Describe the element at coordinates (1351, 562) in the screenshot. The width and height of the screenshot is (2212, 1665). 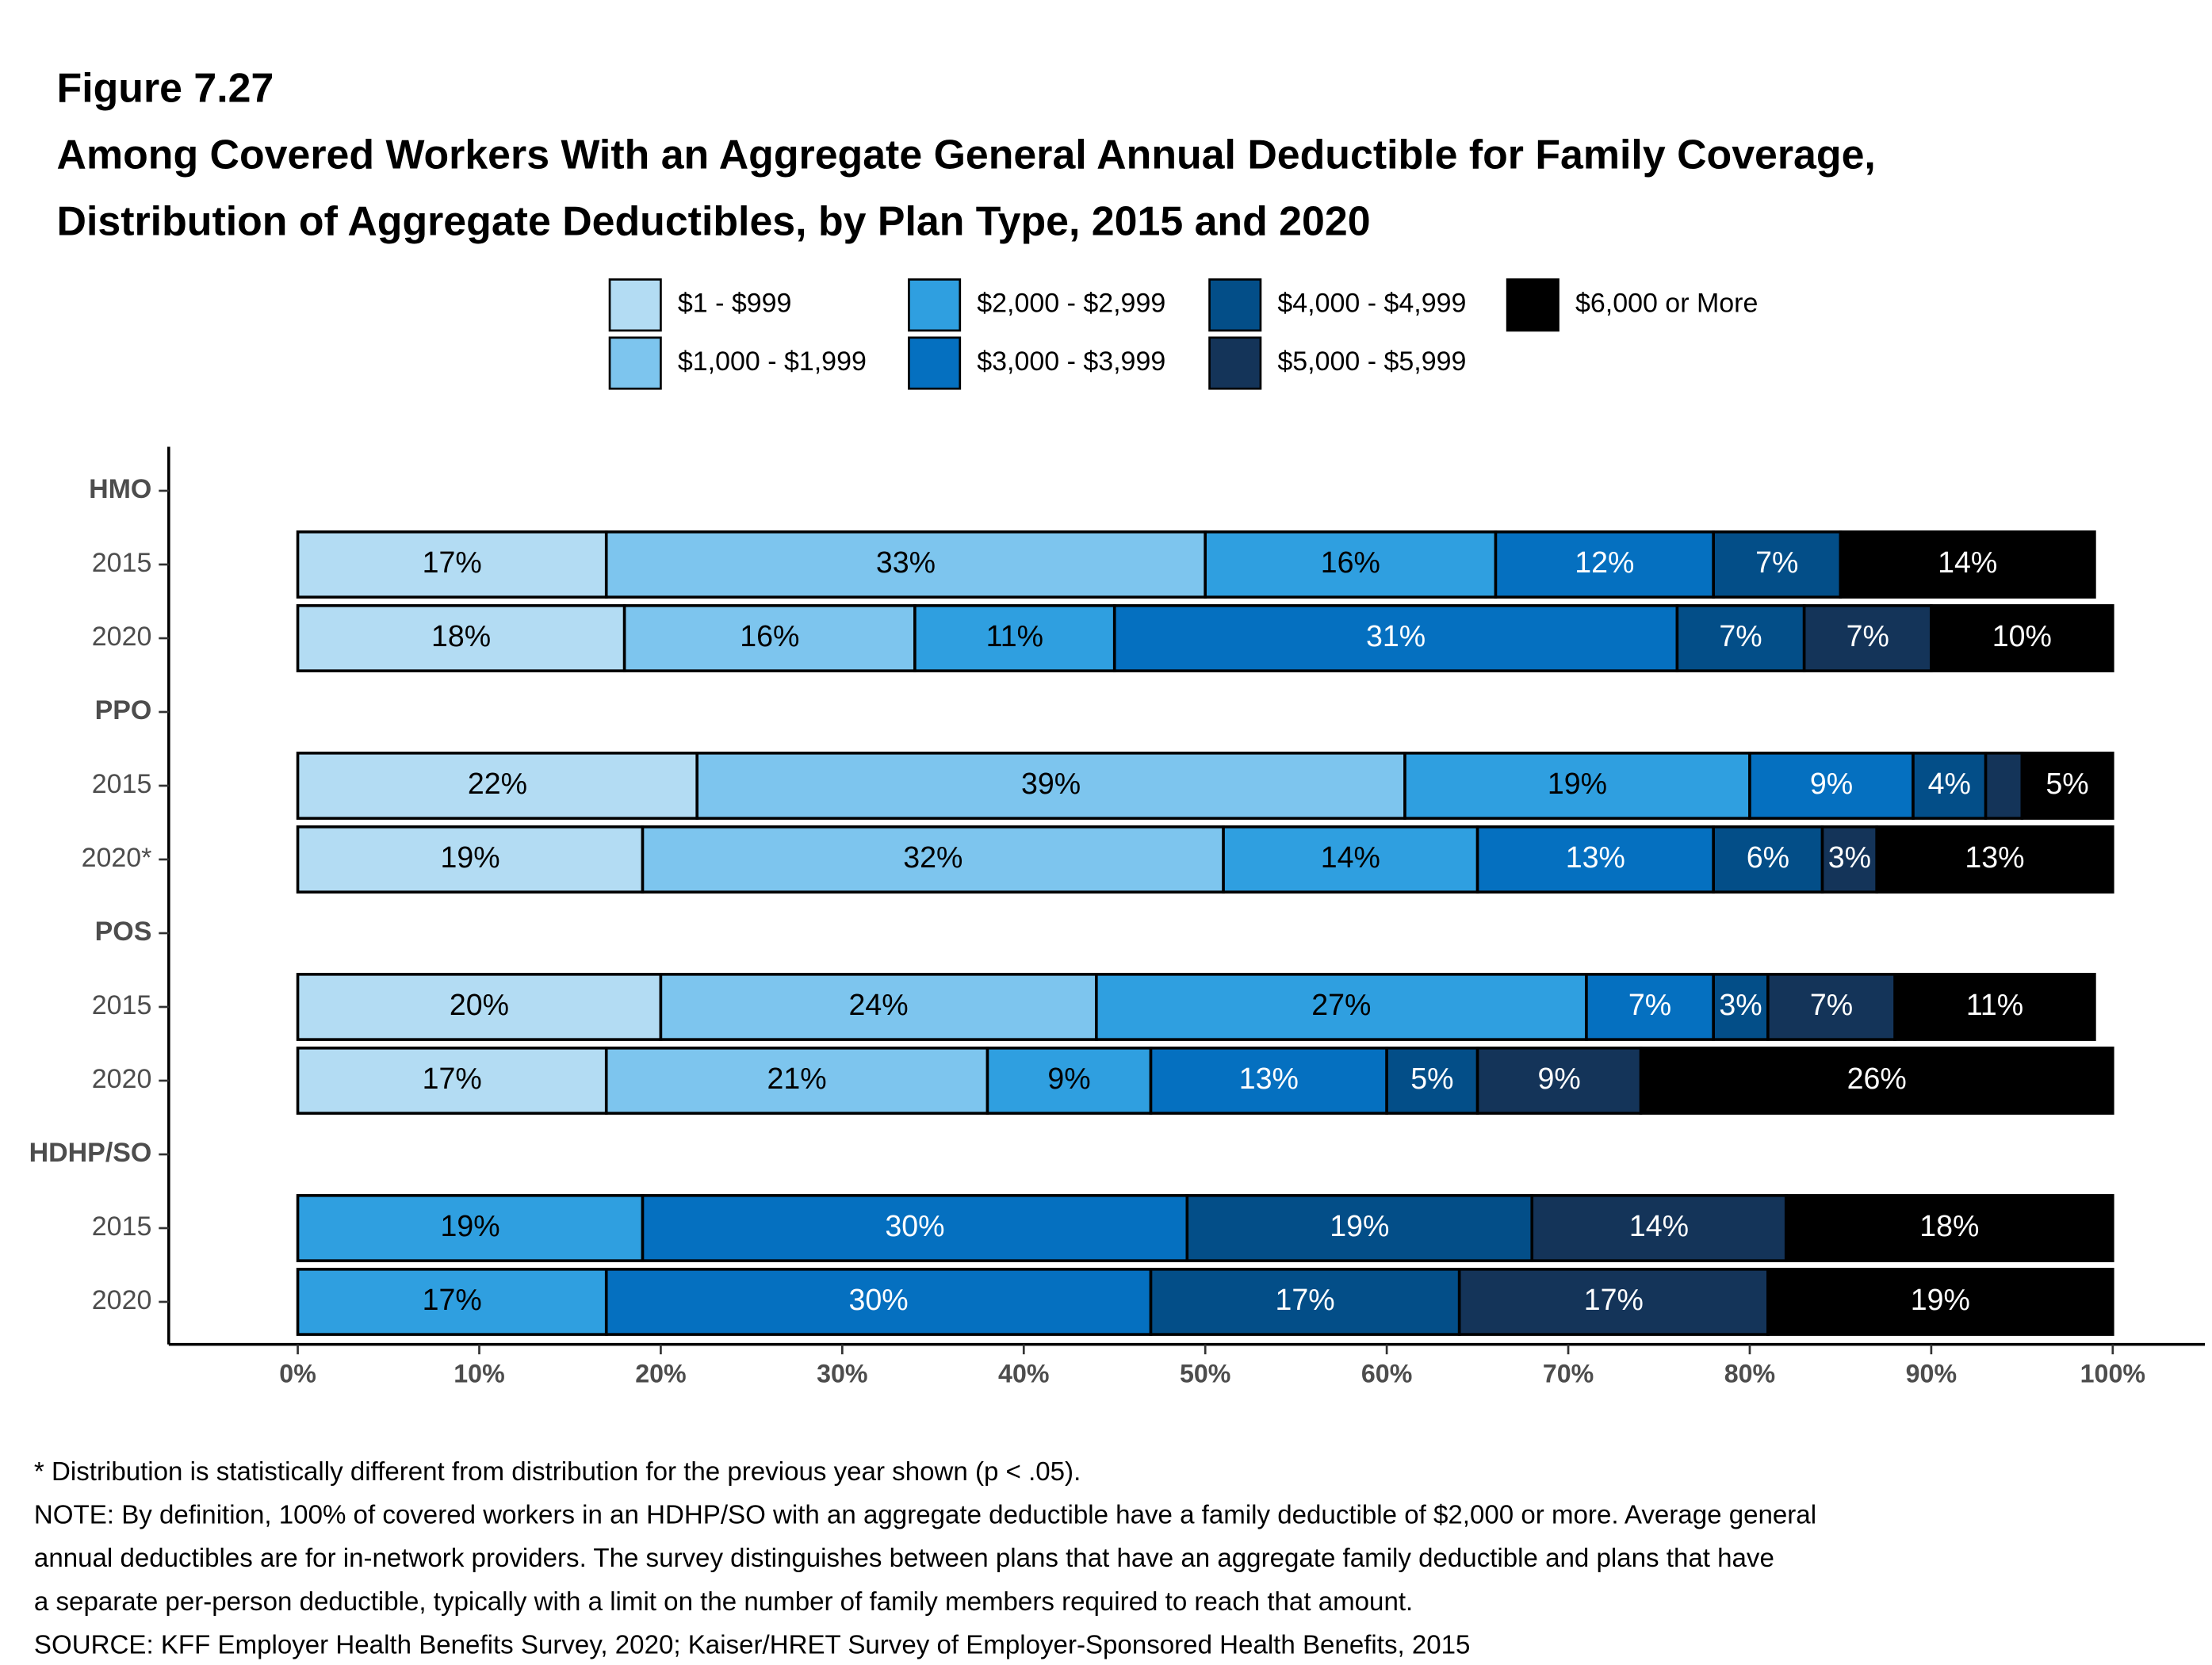
I see `data-label: 16%` at that location.